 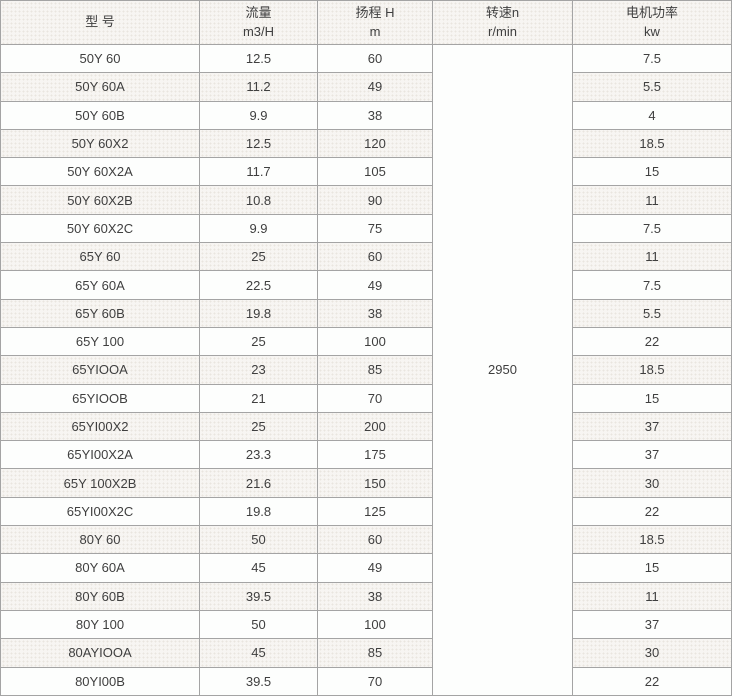 I want to click on table-row: 65Y 60B 19.8 38 5.5, so click(x=366, y=313).